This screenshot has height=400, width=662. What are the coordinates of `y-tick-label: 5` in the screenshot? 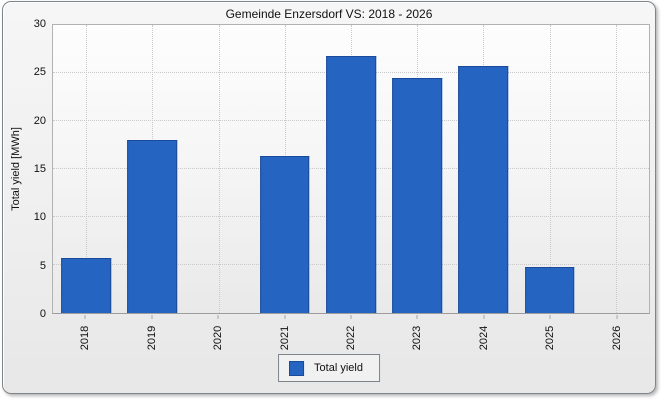 It's located at (42, 265).